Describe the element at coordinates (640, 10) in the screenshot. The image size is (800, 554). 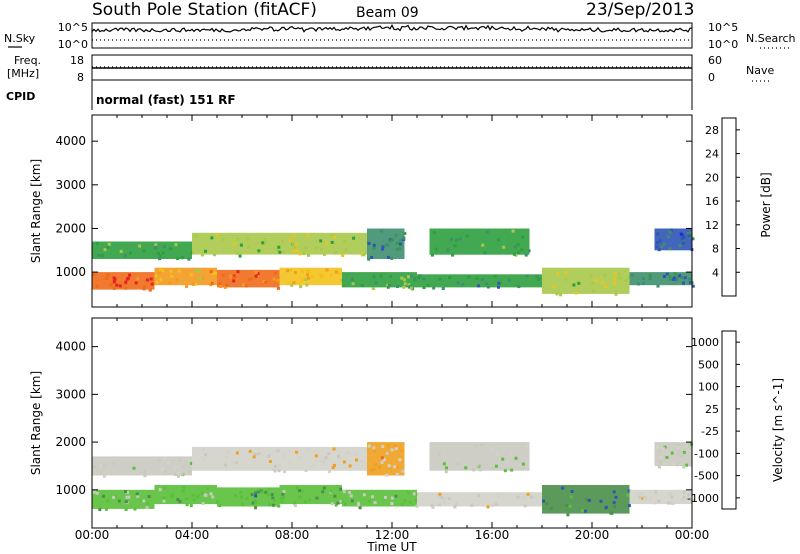
I see `date-label: 23/Sep/2013` at that location.